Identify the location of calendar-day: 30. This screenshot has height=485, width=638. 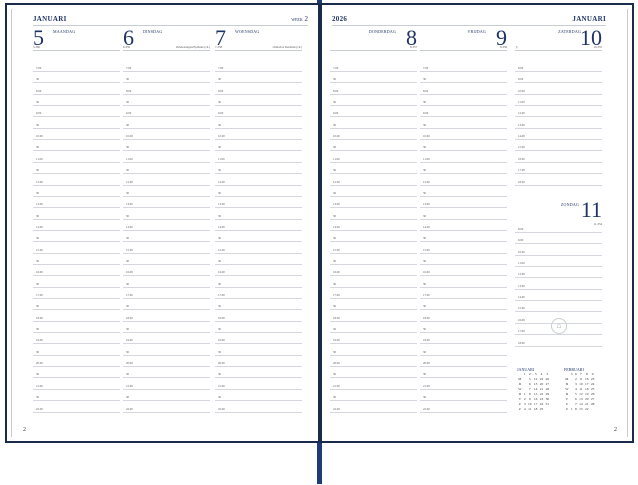
(547, 399).